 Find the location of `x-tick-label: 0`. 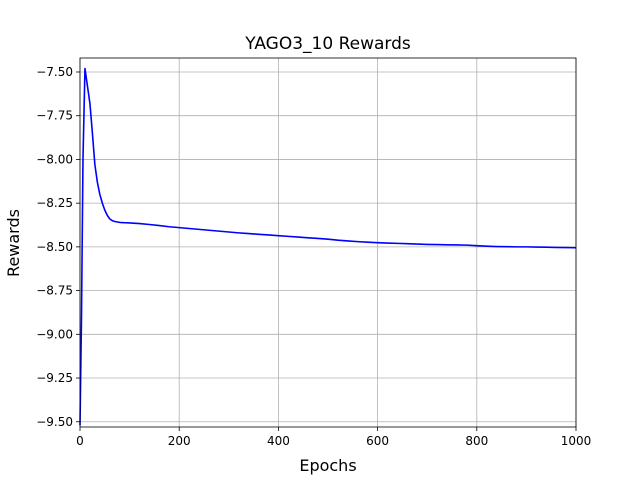

x-tick-label: 0 is located at coordinates (80, 441).